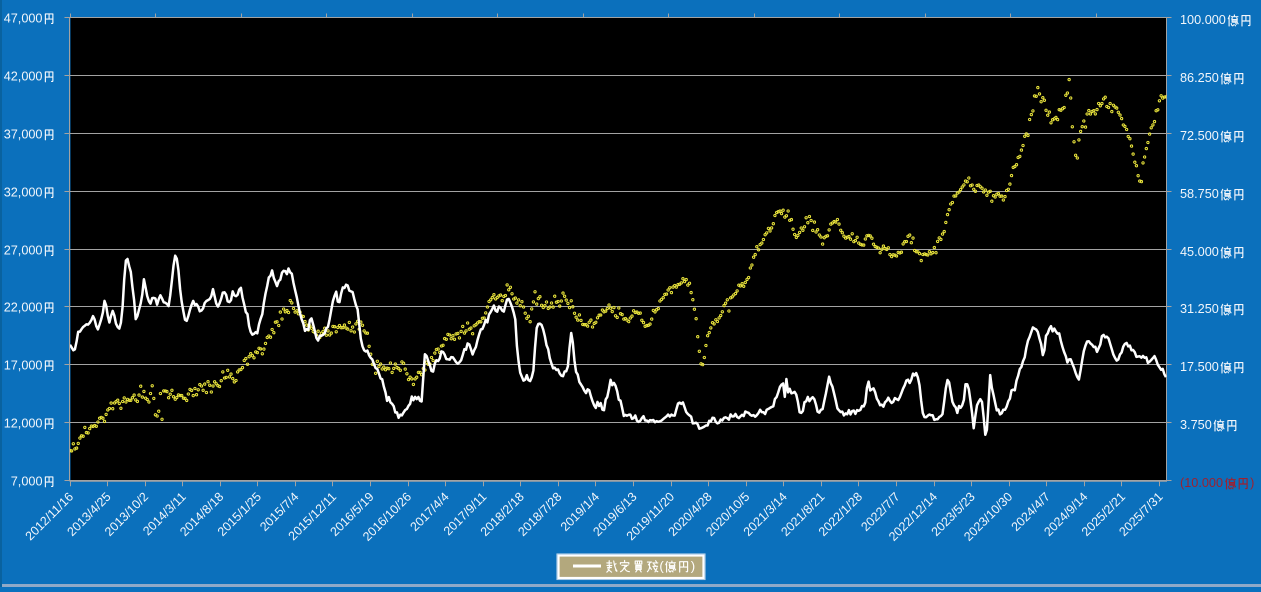  I want to click on svg-text: 7,000, so click(27, 482).